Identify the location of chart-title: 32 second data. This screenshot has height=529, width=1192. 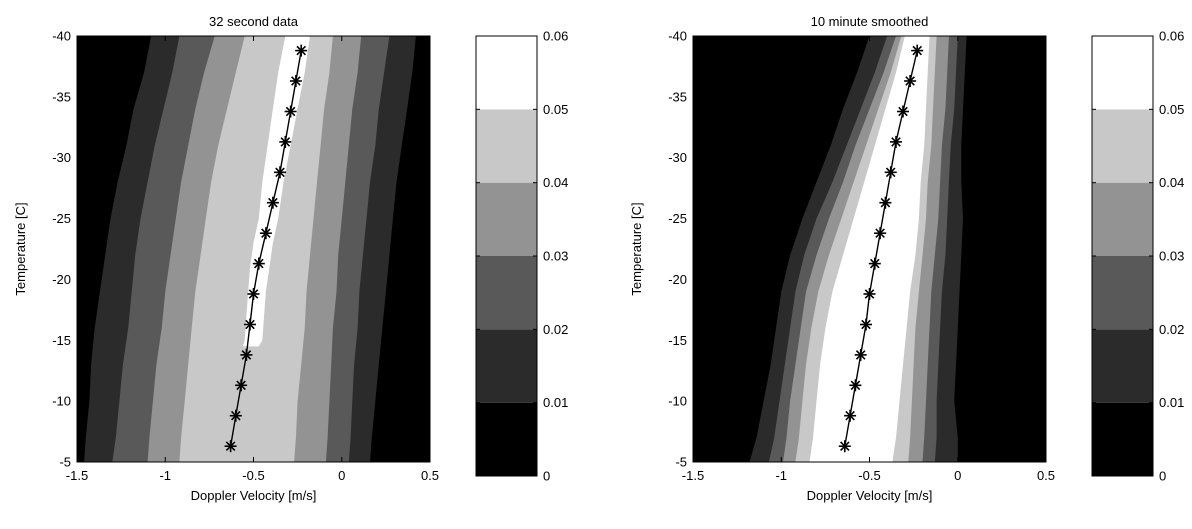
(254, 21).